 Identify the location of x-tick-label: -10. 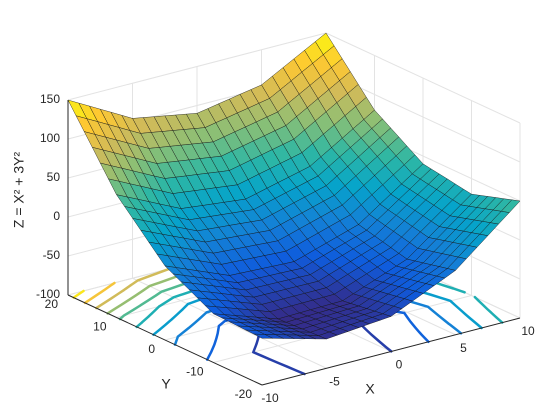
(270, 398).